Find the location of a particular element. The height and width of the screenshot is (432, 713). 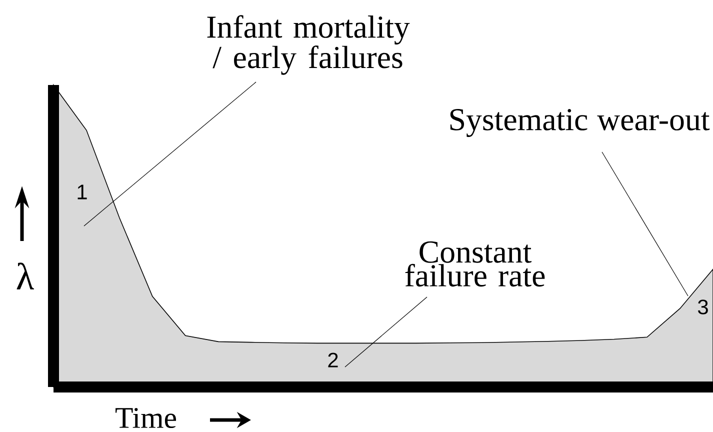

text: Infant mortality / early failures is located at coordinates (308, 45).